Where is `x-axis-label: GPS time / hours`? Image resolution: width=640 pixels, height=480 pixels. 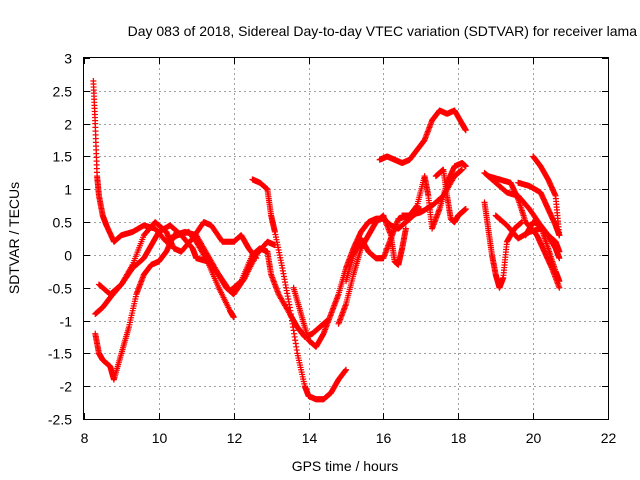
x-axis-label: GPS time / hours is located at coordinates (345, 466).